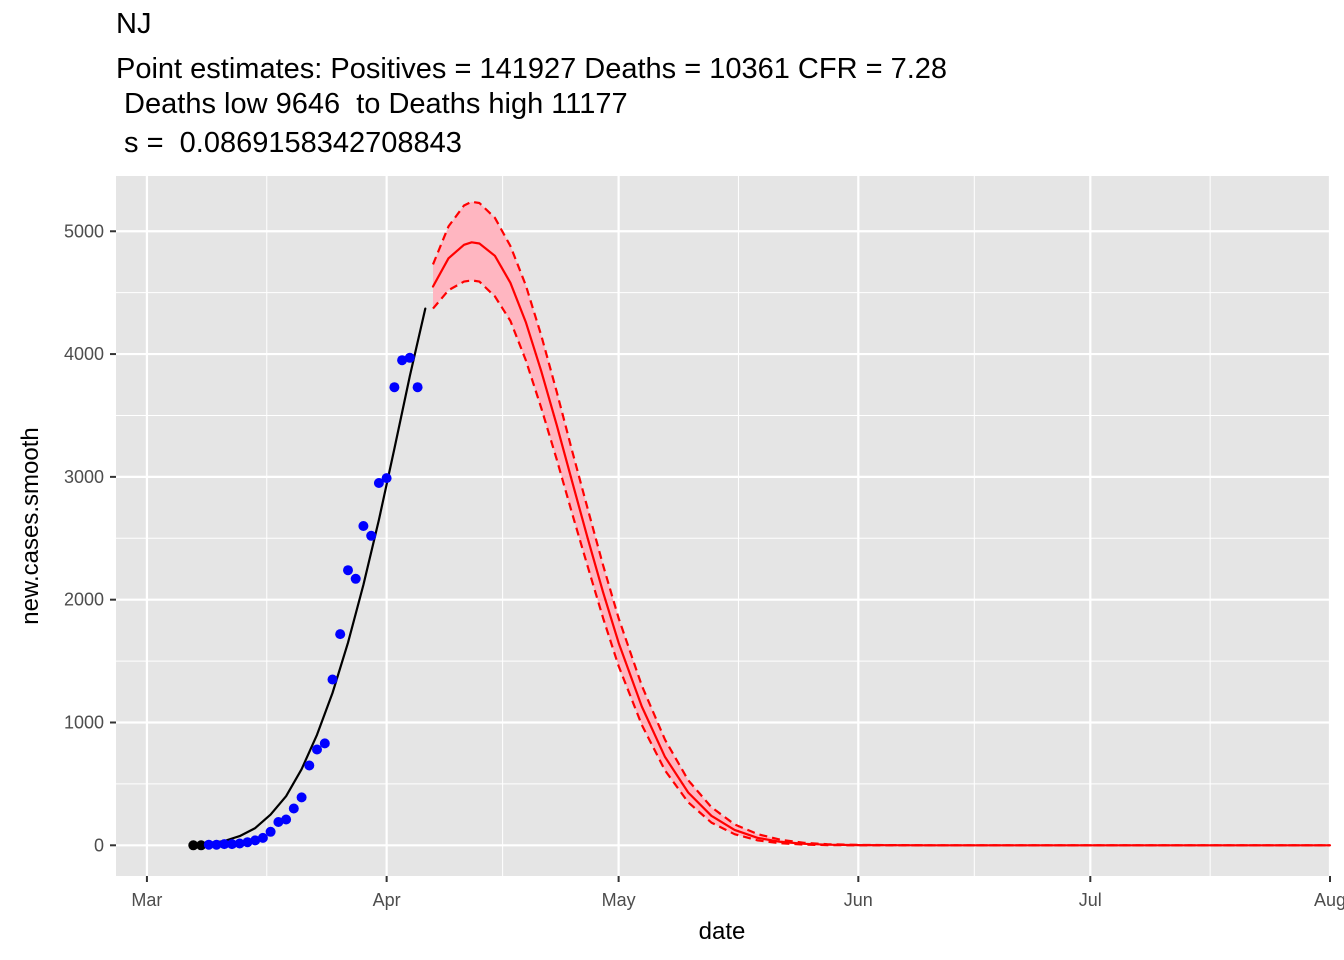  What do you see at coordinates (99, 845) in the screenshot?
I see `y-tick-label: 0` at bounding box center [99, 845].